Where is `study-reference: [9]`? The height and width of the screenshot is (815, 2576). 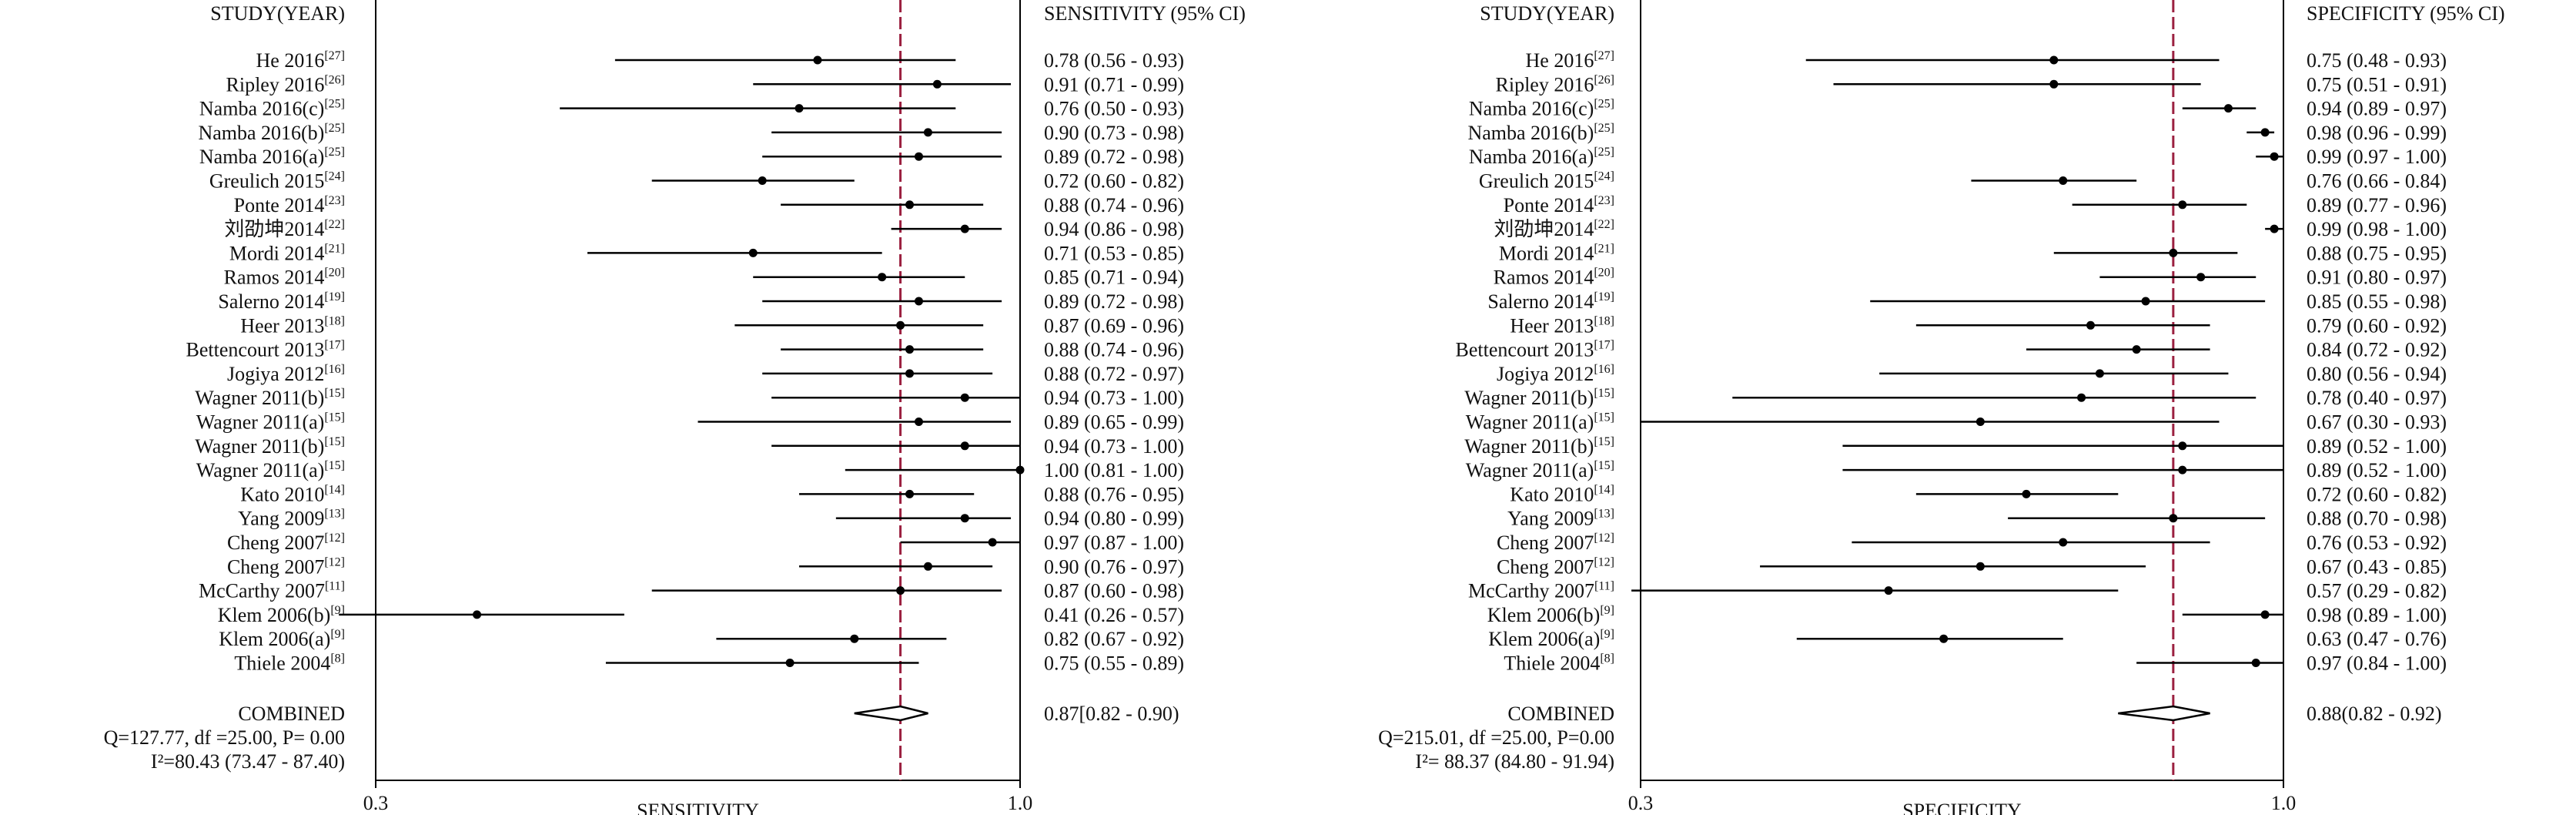
study-reference: [9] is located at coordinates (337, 635).